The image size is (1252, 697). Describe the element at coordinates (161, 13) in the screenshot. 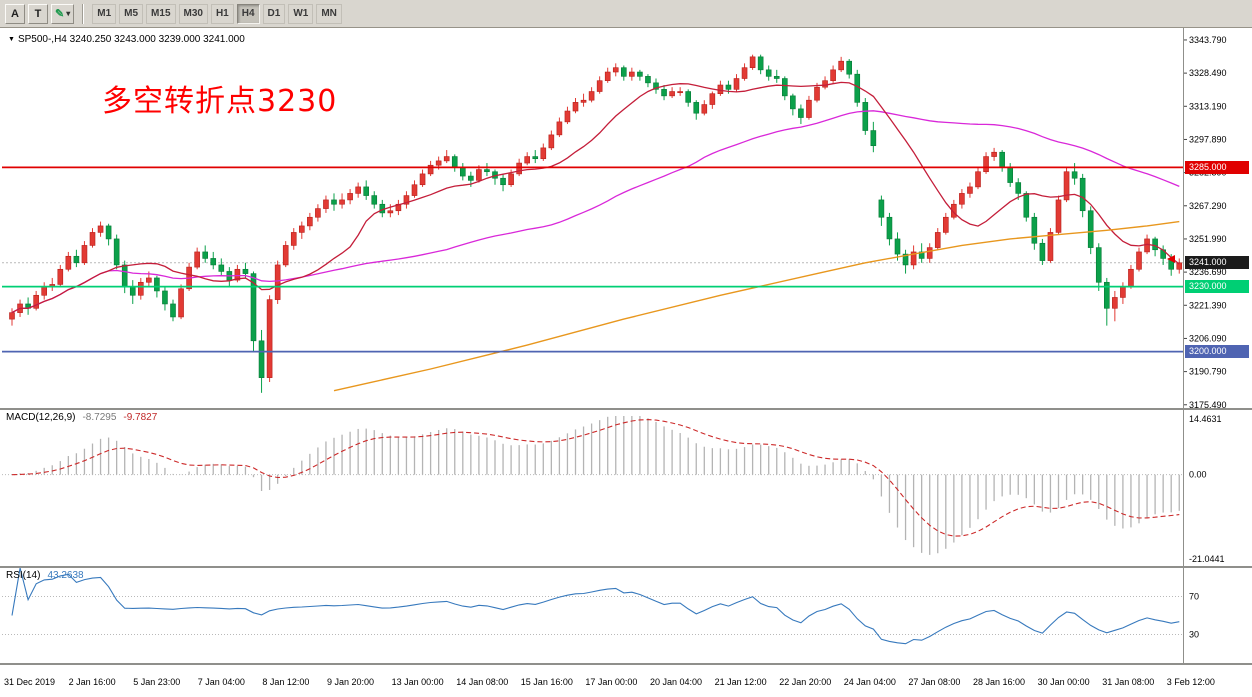

I see `timeframe-button-m15: M15` at that location.